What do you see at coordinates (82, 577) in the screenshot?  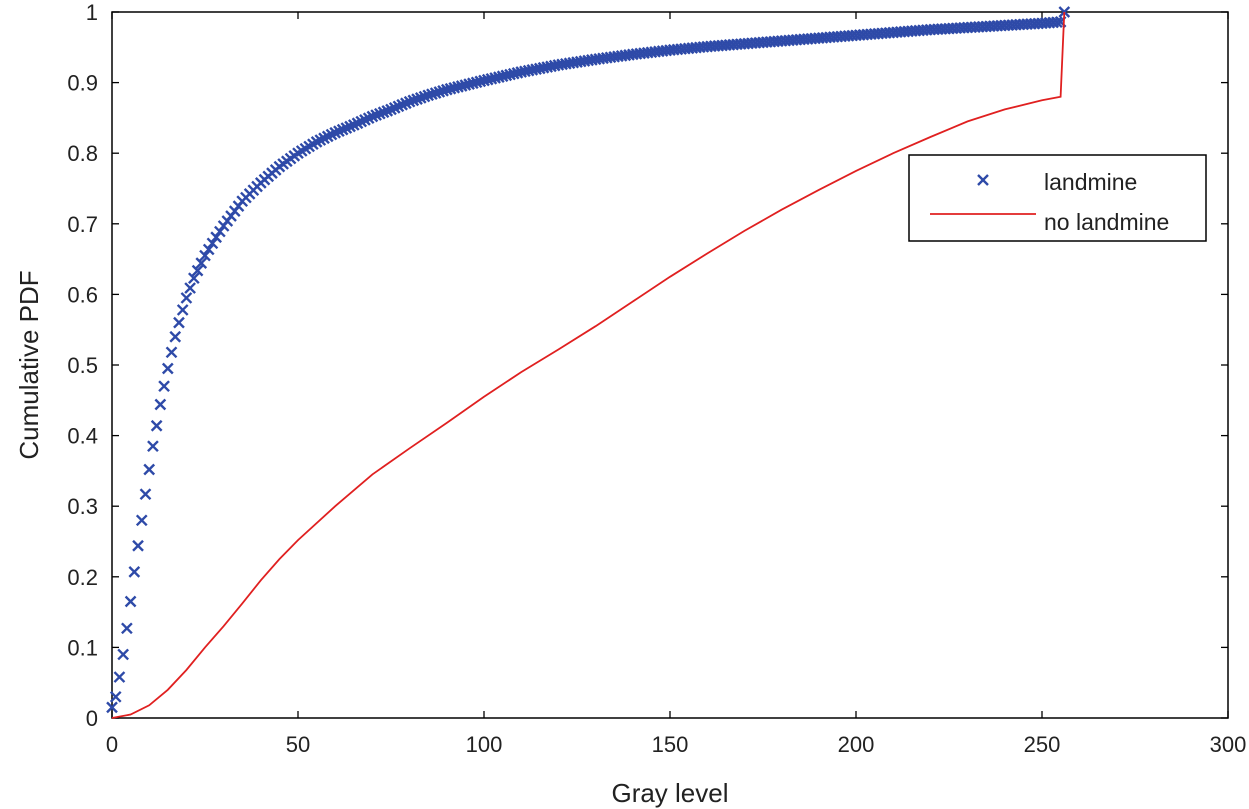 I see `y-tick-label: 0.2` at bounding box center [82, 577].